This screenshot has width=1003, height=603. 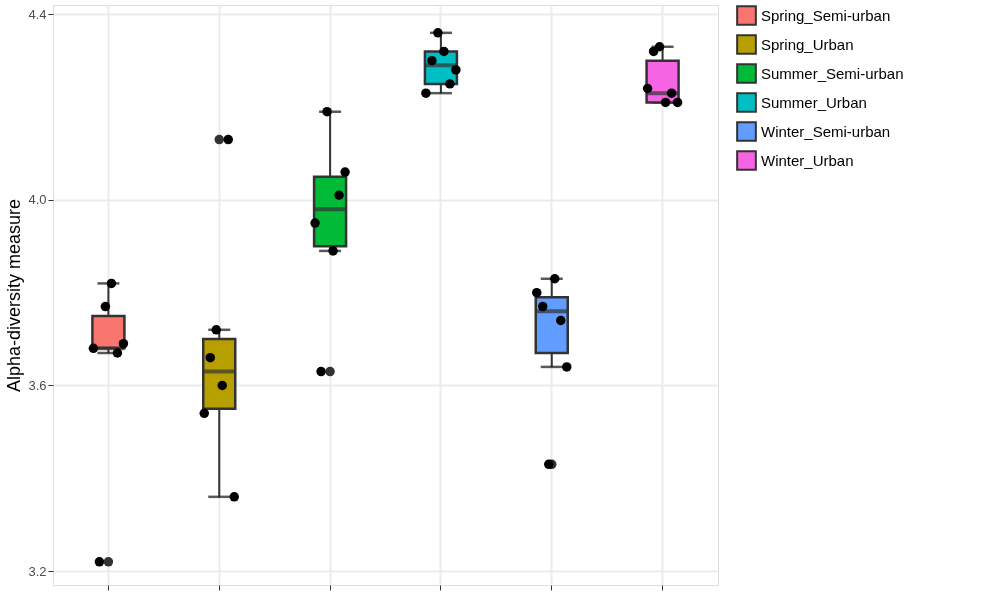 What do you see at coordinates (37, 385) in the screenshot?
I see `y-tick-label: 3.6` at bounding box center [37, 385].